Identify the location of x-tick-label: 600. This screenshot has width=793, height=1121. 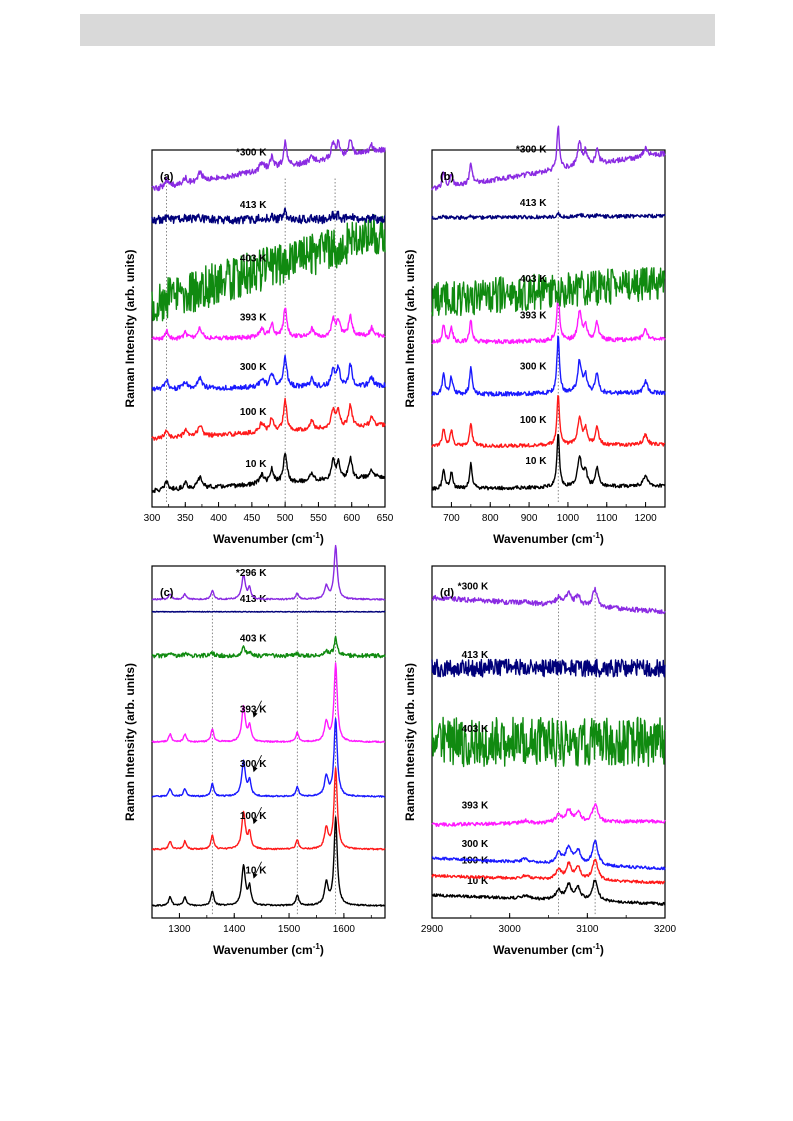
(351, 518).